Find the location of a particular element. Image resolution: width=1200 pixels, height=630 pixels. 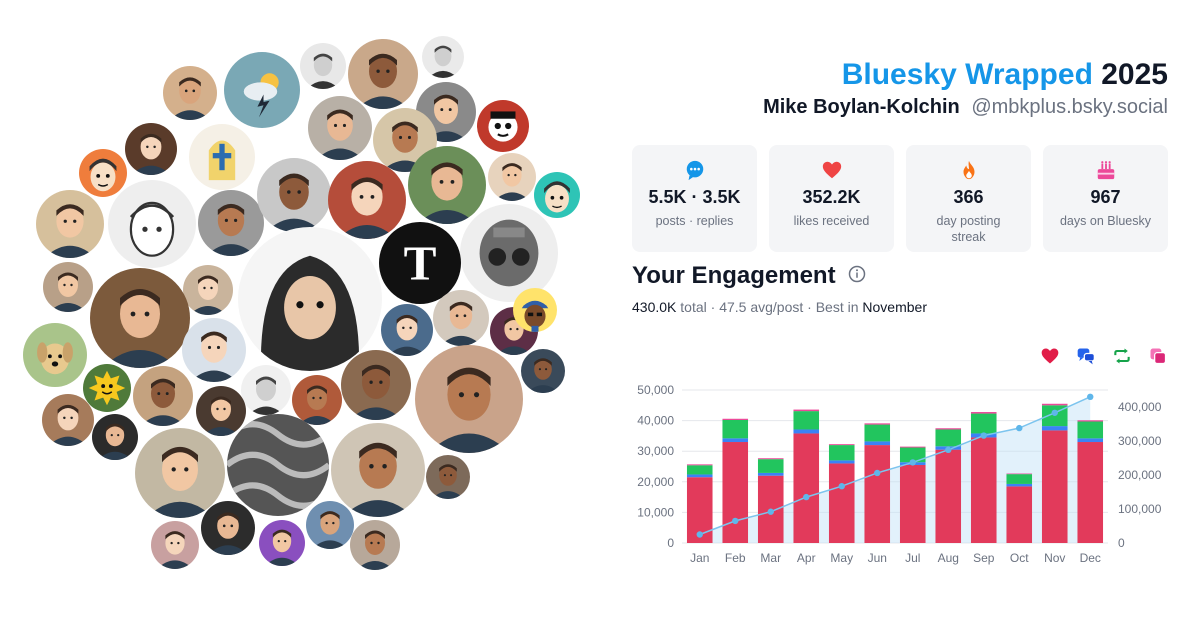

repost-icon is located at coordinates (1122, 356).